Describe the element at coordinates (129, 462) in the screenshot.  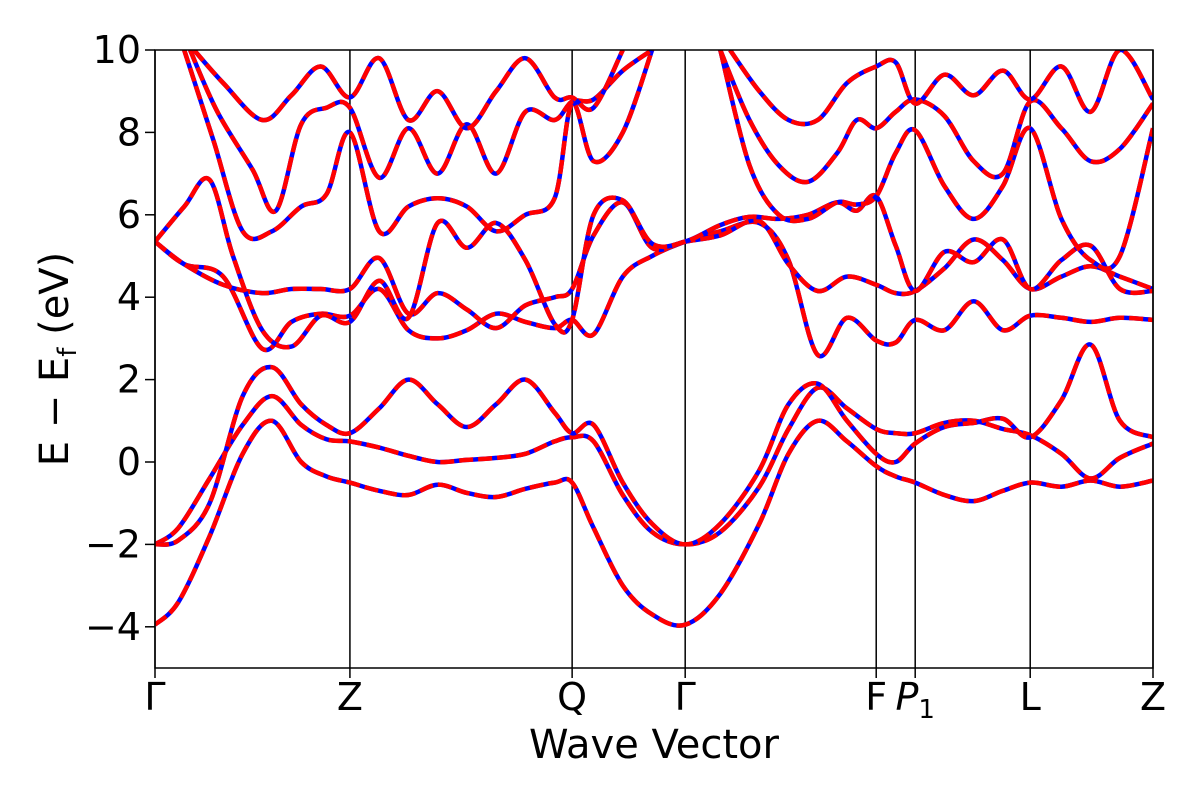
I see `y-tick-label: 0` at that location.